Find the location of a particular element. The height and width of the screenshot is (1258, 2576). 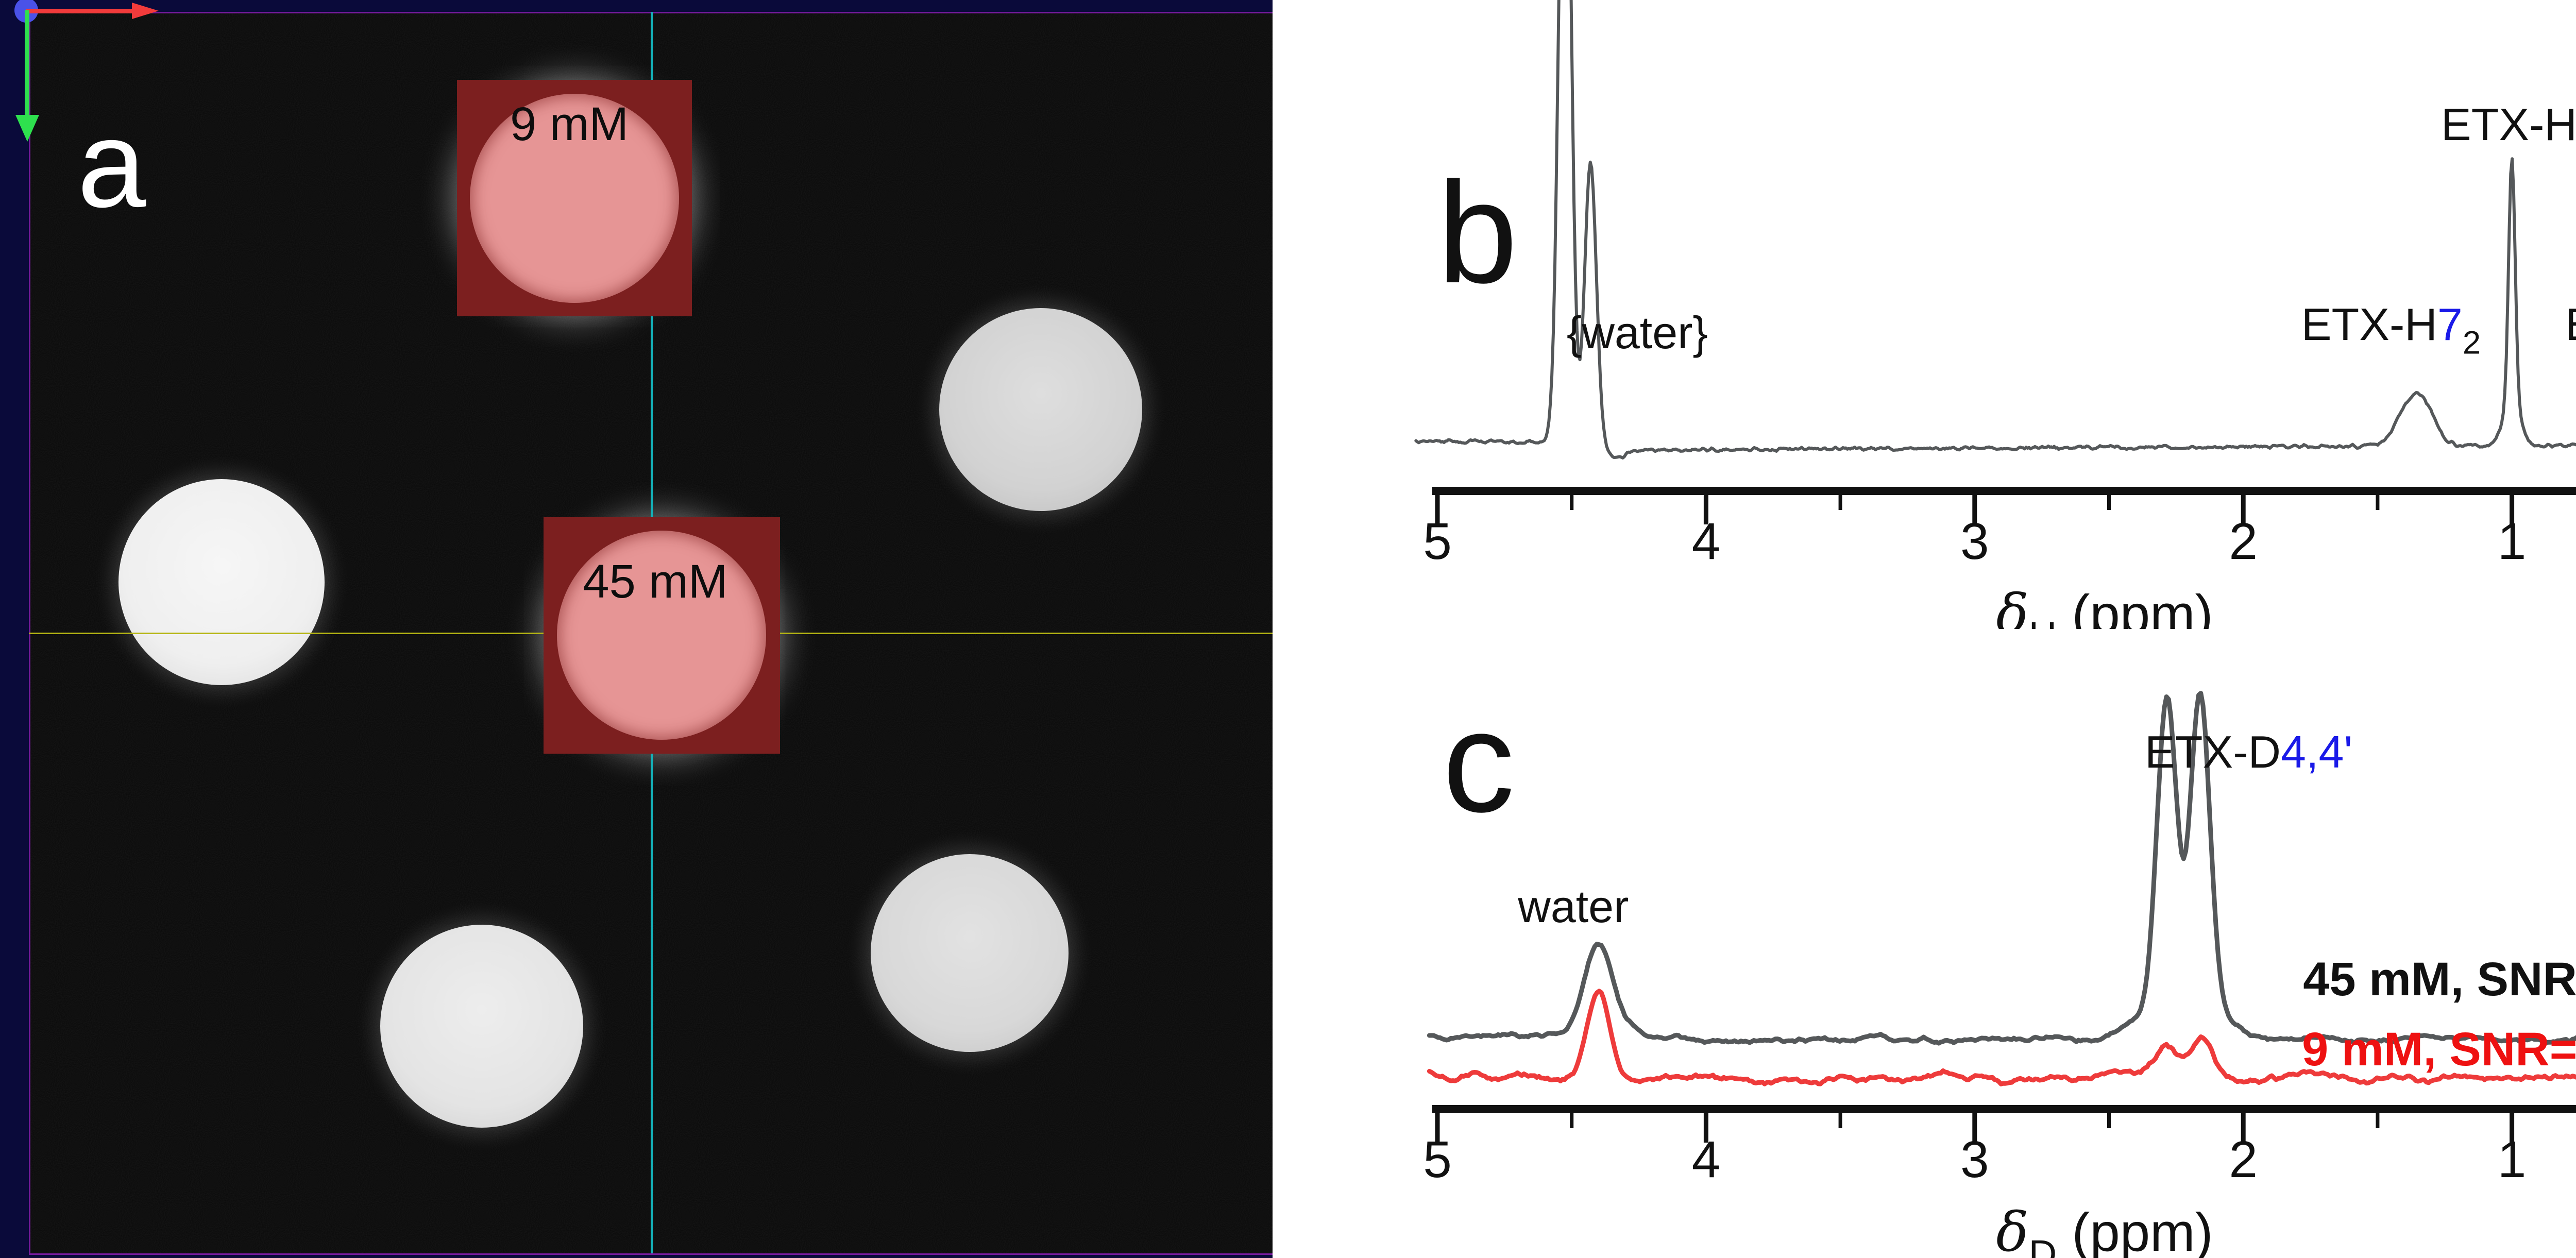

roi-circle-45mM is located at coordinates (661, 635).